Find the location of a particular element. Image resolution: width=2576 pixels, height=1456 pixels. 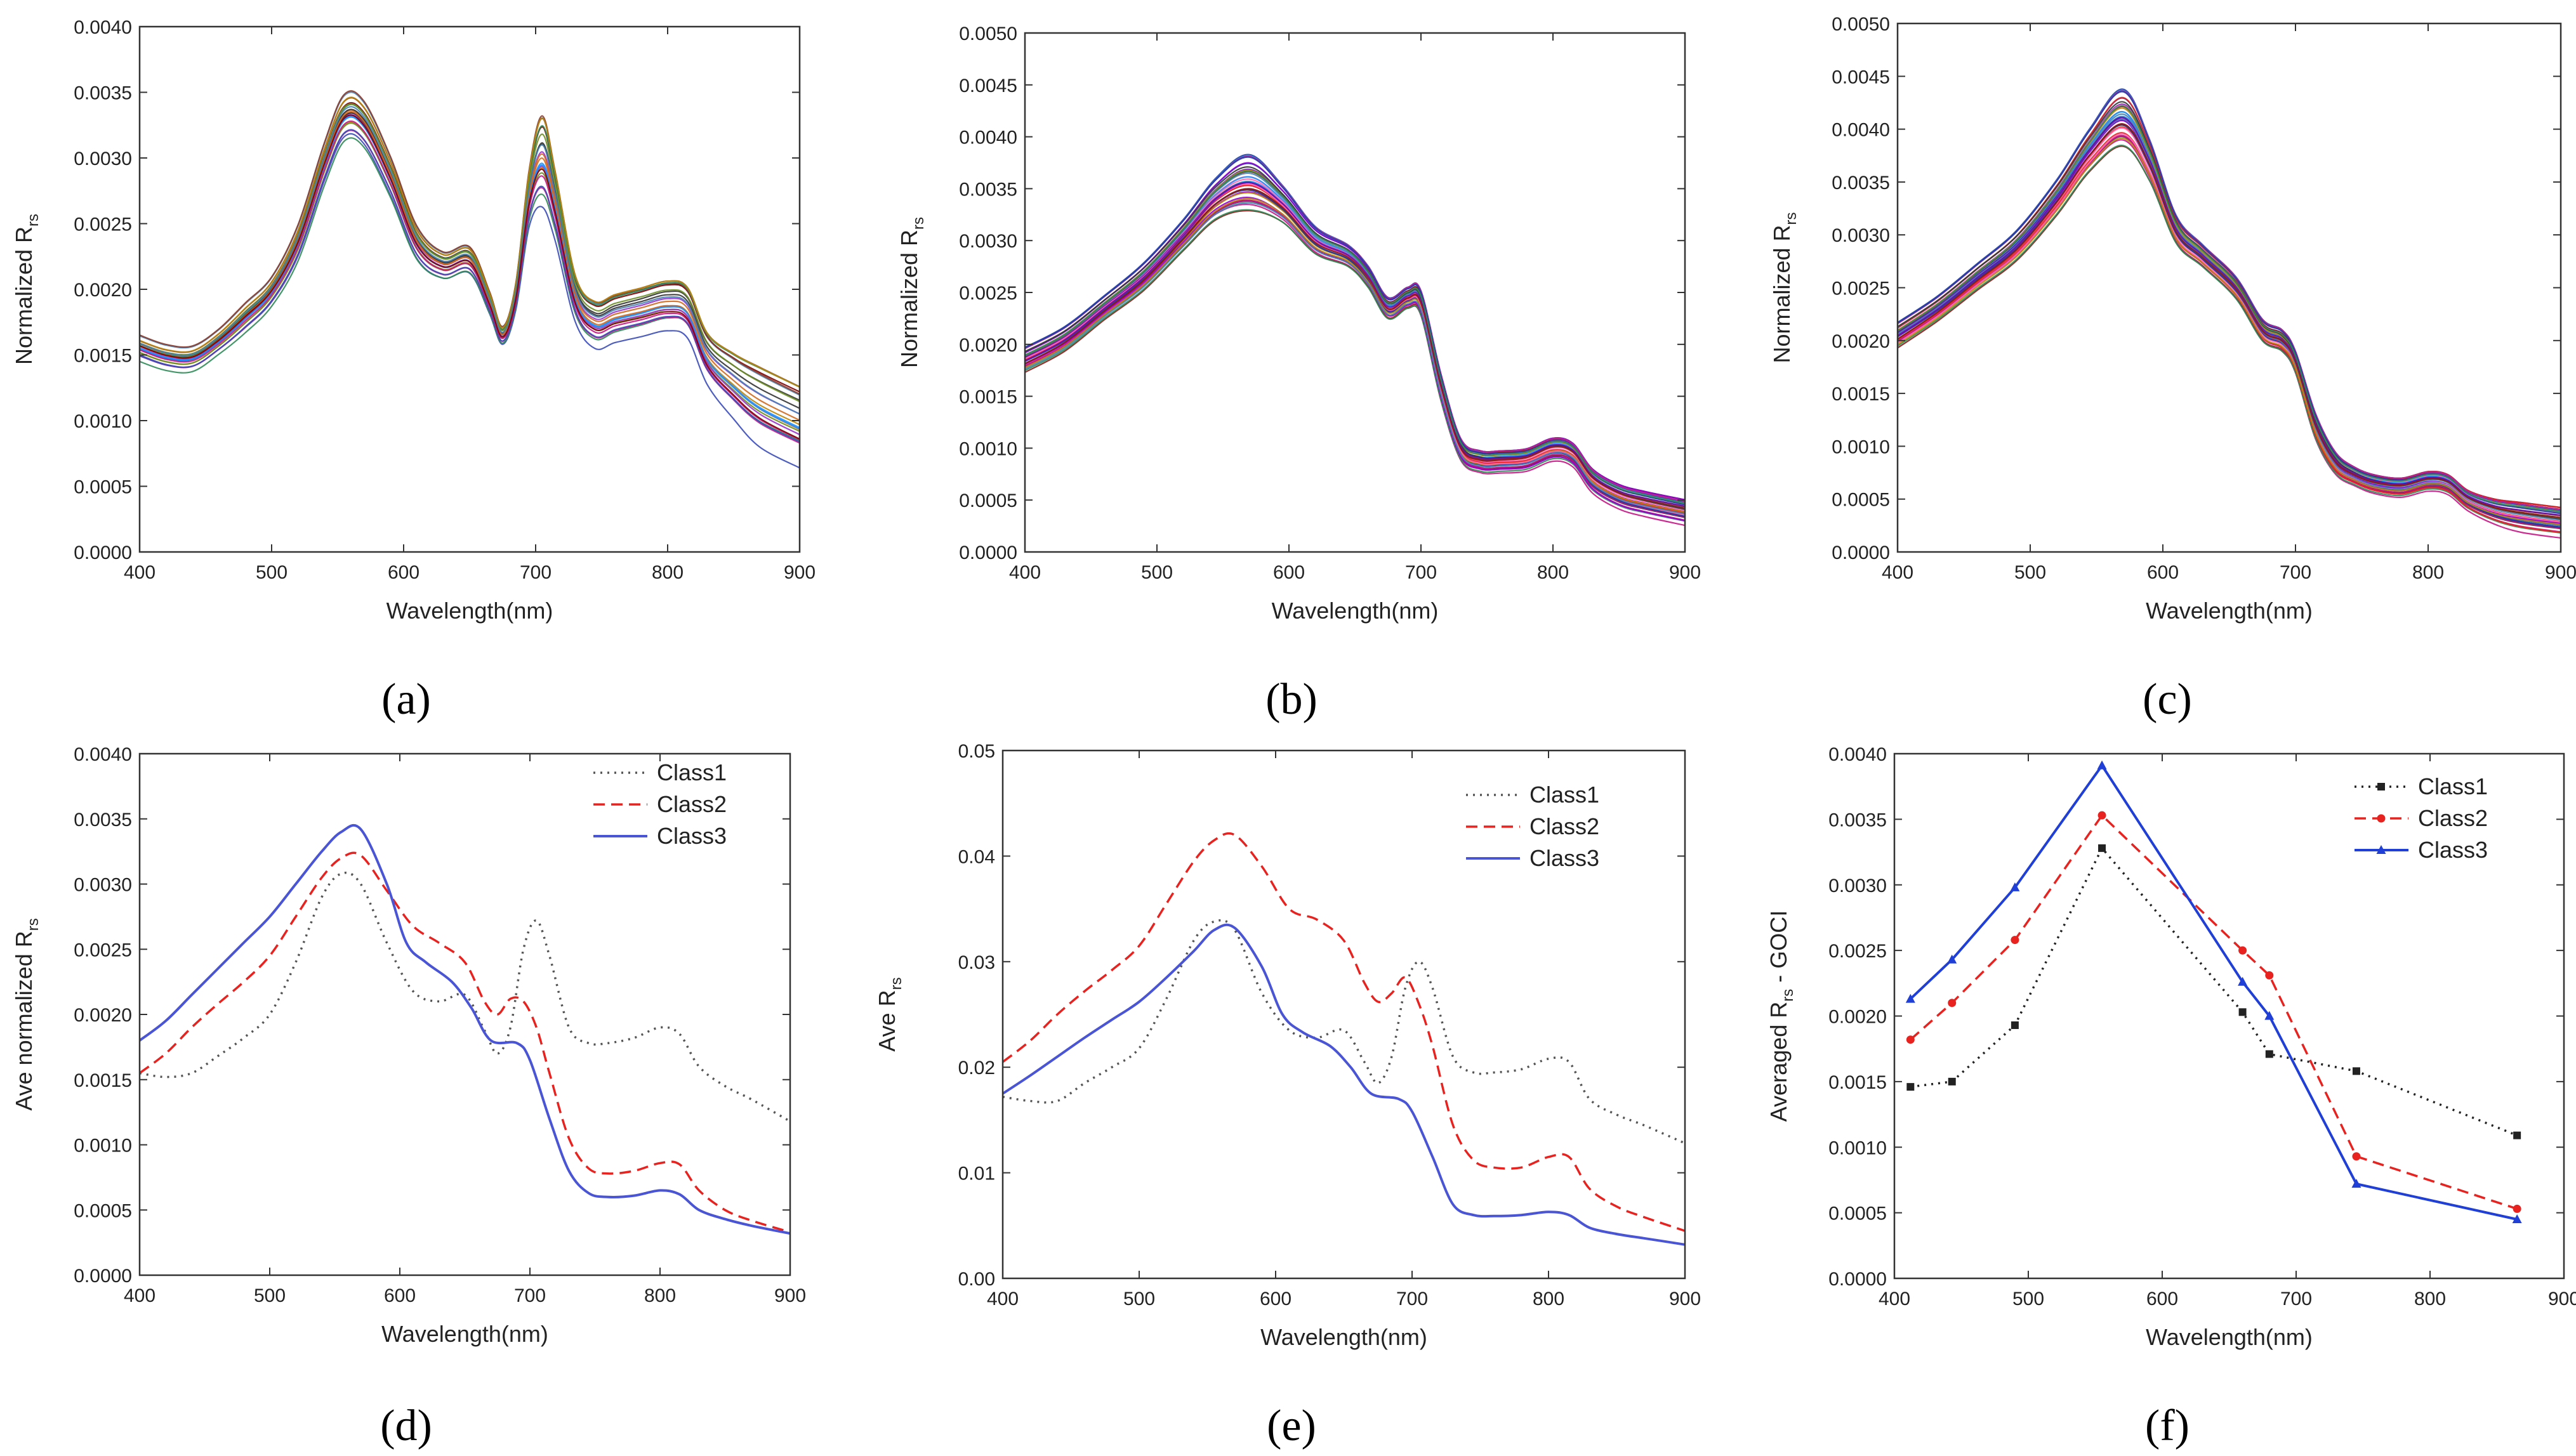

series-line-class1 is located at coordinates (2214, 991).